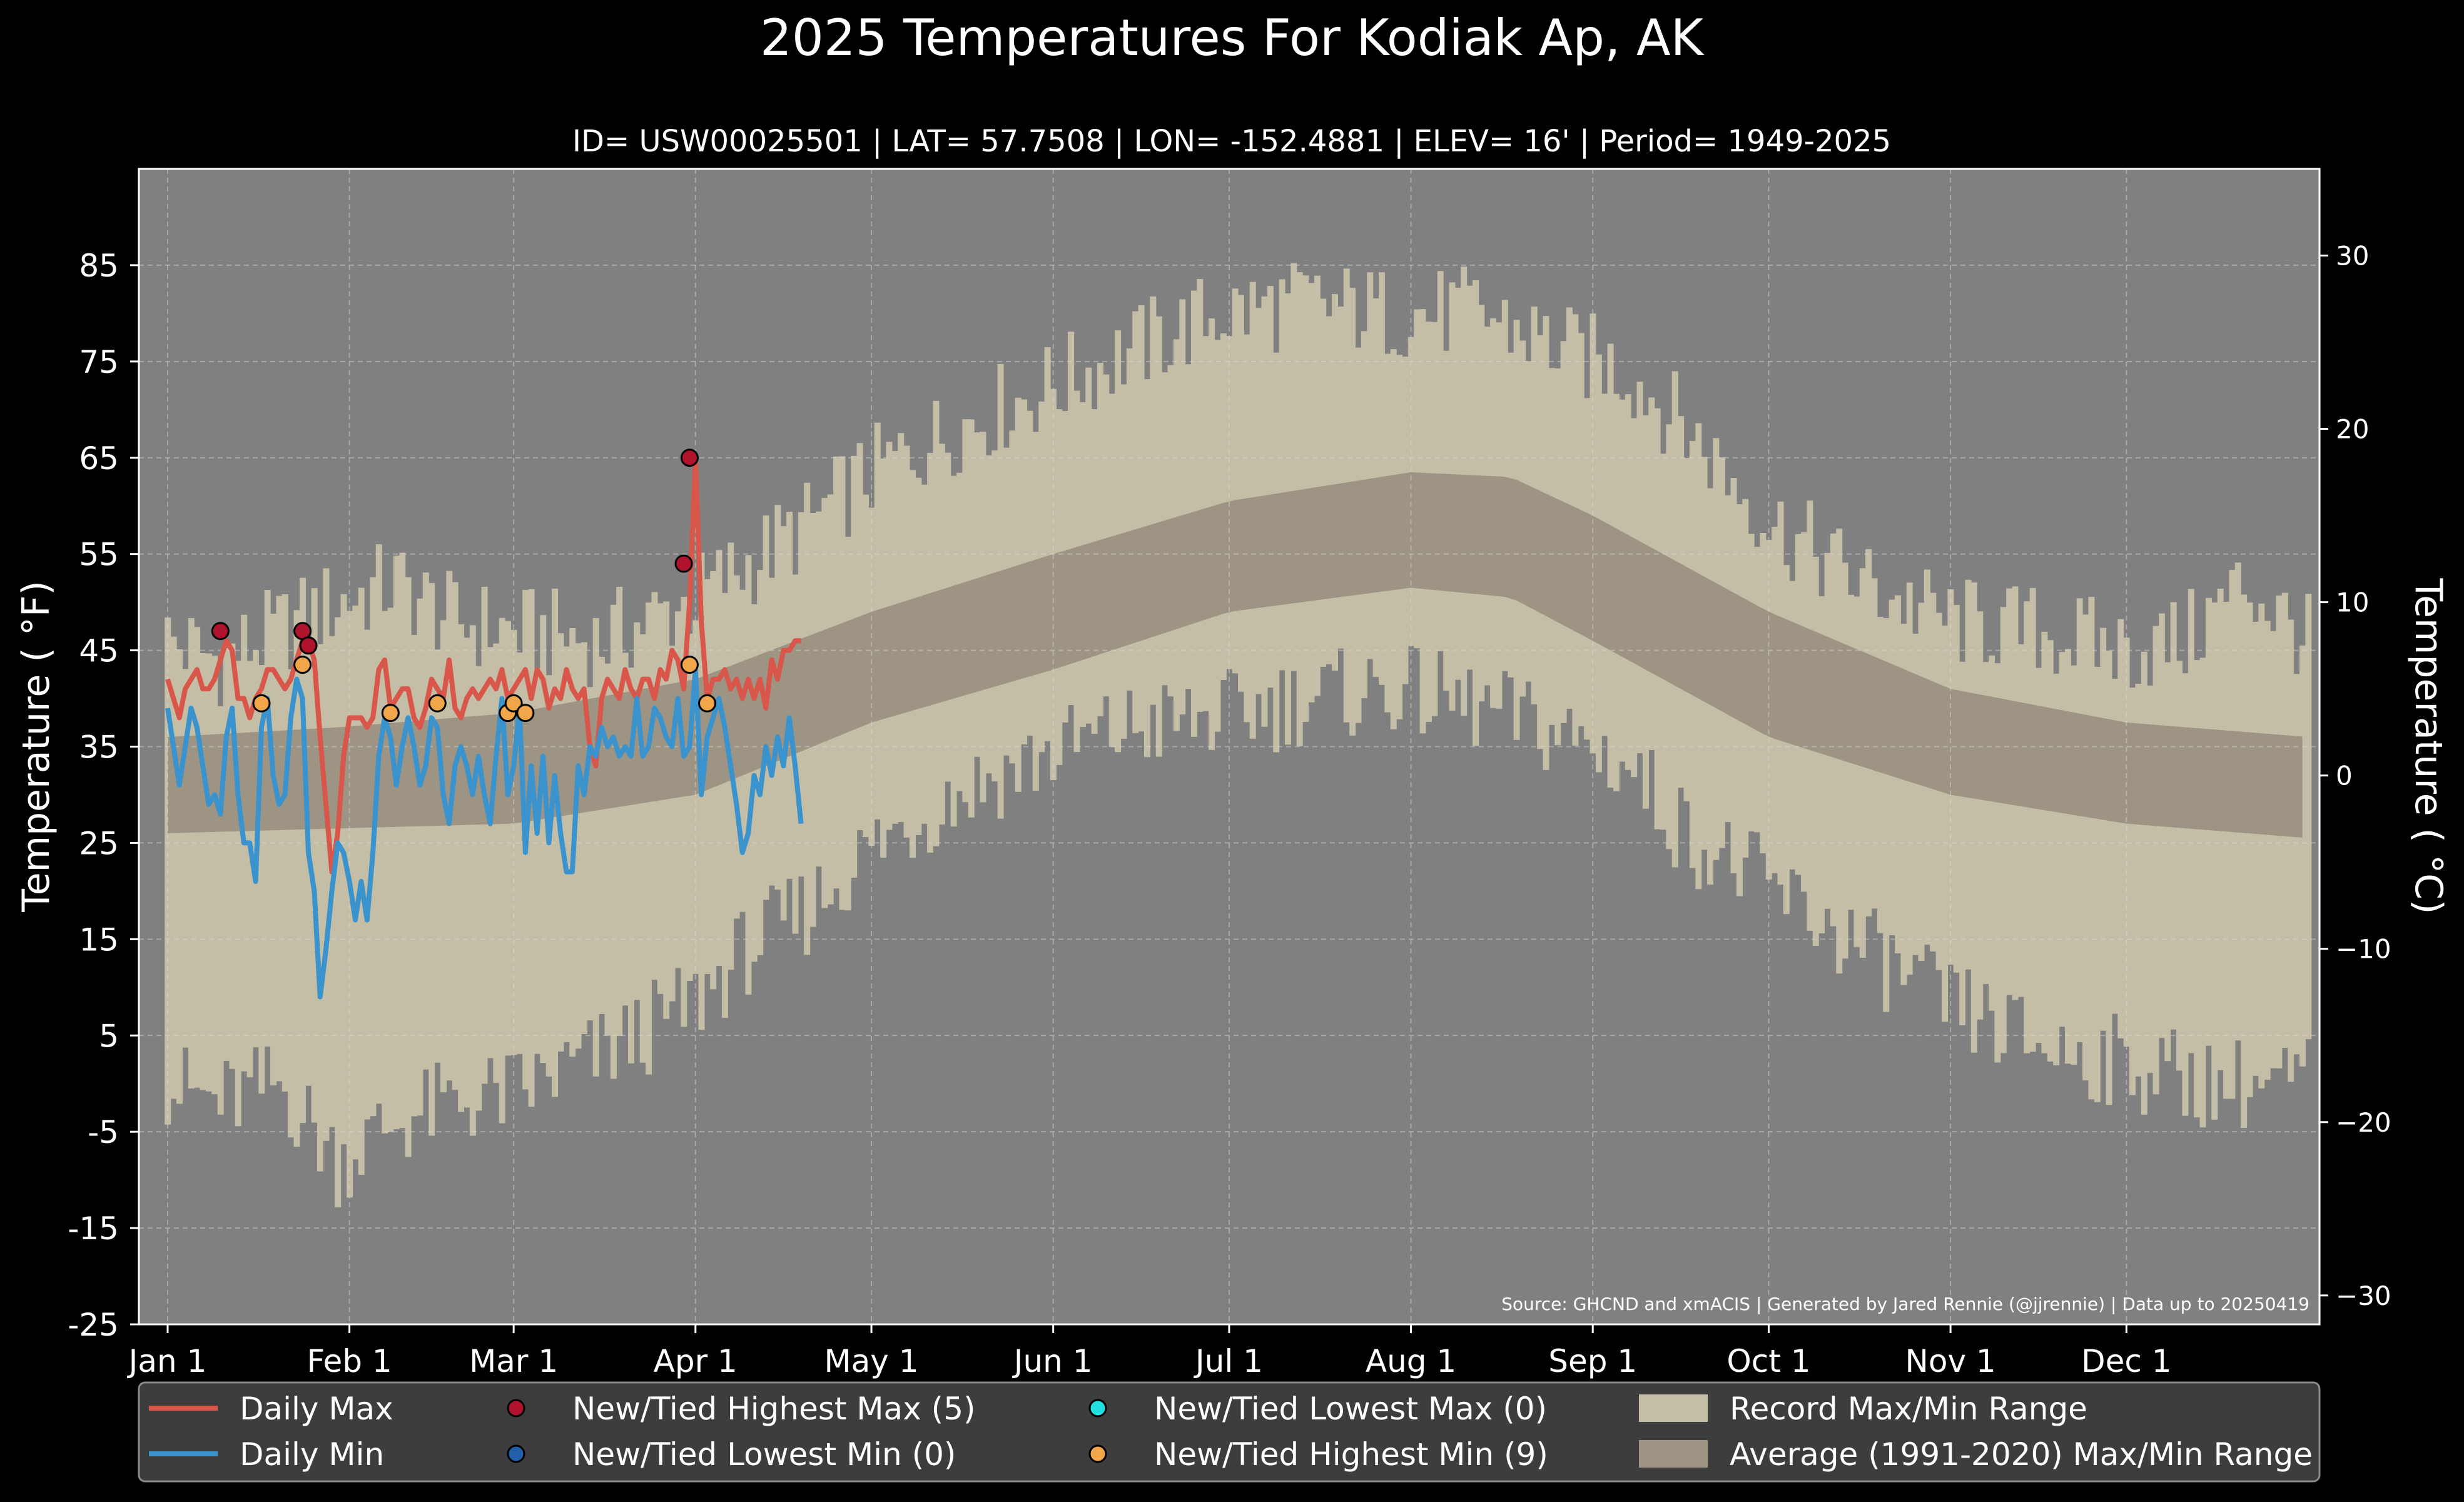 The width and height of the screenshot is (2464, 1502). What do you see at coordinates (99, 555) in the screenshot?
I see `y-tick-label: 55` at bounding box center [99, 555].